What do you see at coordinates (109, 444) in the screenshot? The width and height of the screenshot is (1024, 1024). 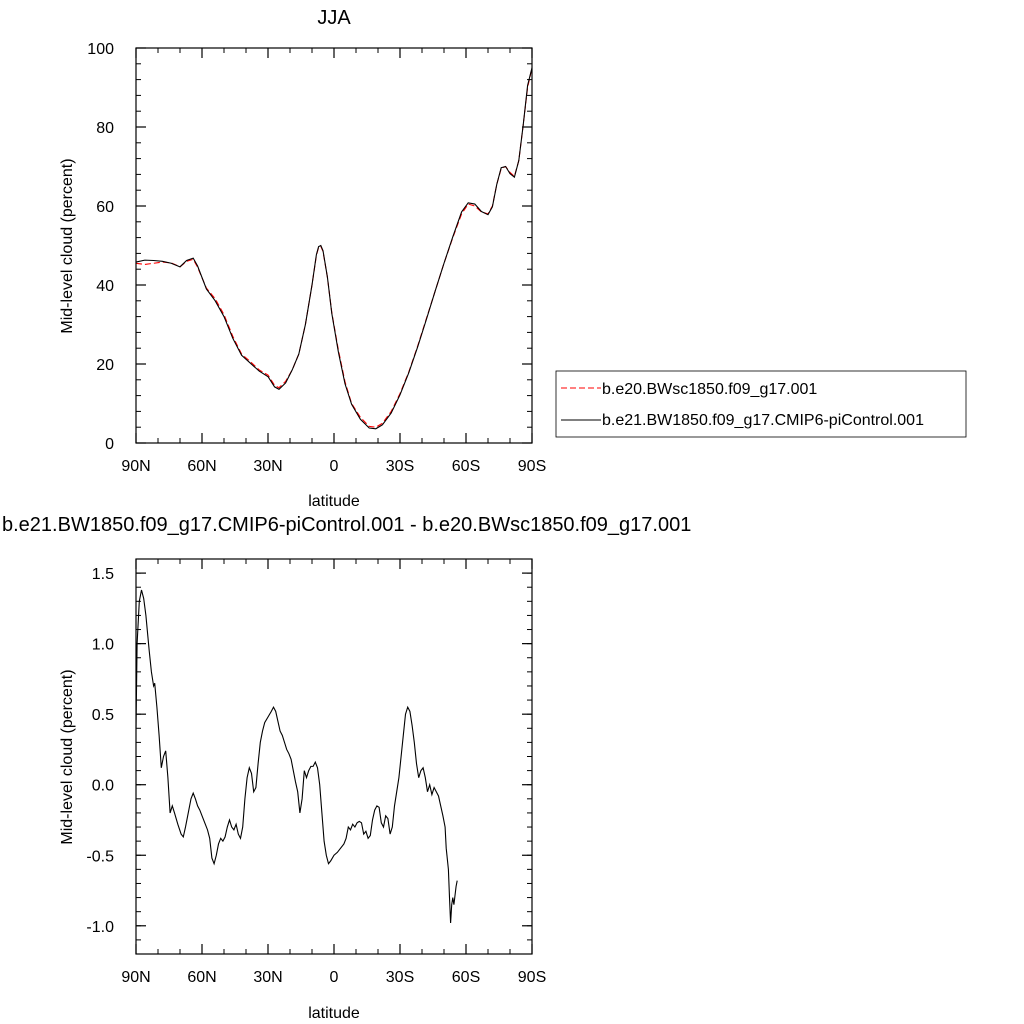 I see `top-y-tick-label: 0` at bounding box center [109, 444].